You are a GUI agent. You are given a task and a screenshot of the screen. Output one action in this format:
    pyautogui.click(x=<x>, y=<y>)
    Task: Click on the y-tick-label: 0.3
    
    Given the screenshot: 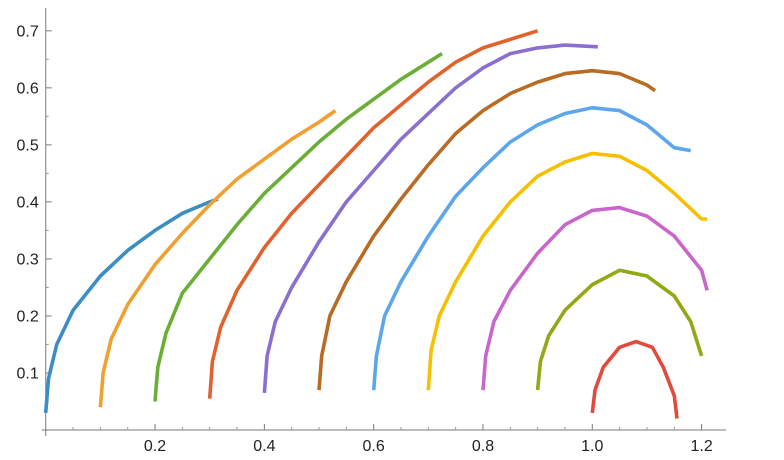 What is the action you would take?
    pyautogui.click(x=27, y=259)
    